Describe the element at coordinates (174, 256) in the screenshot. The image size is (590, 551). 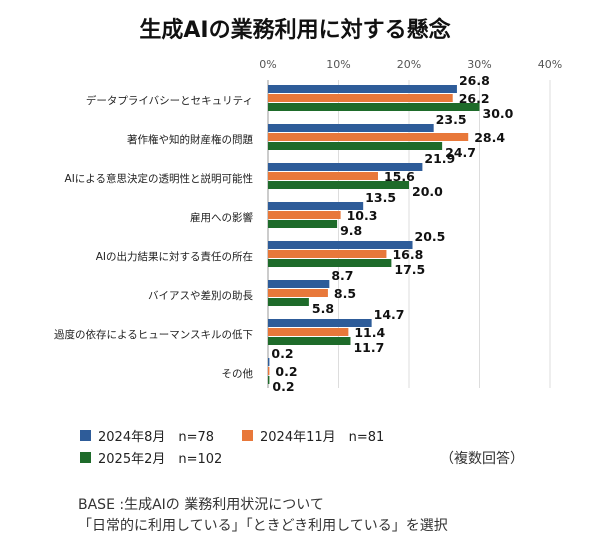
I see `category-label: AIの出力結果に対する責任の所在` at that location.